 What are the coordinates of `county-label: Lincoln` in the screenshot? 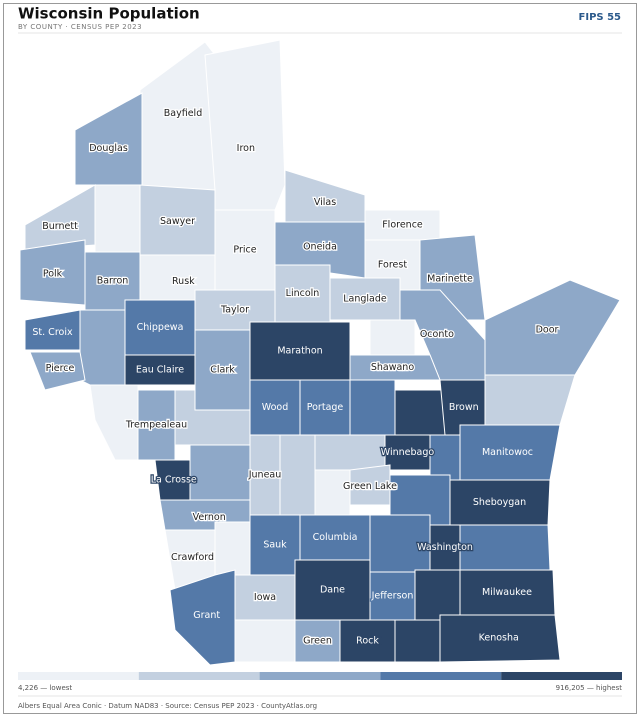 It's located at (303, 293).